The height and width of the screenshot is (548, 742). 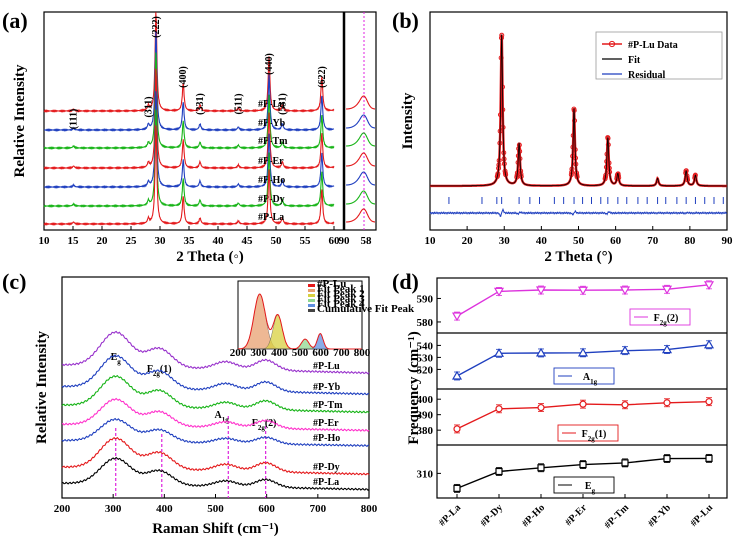 I want to click on panel-c-mode-label: F2g(2), so click(x=264, y=425).